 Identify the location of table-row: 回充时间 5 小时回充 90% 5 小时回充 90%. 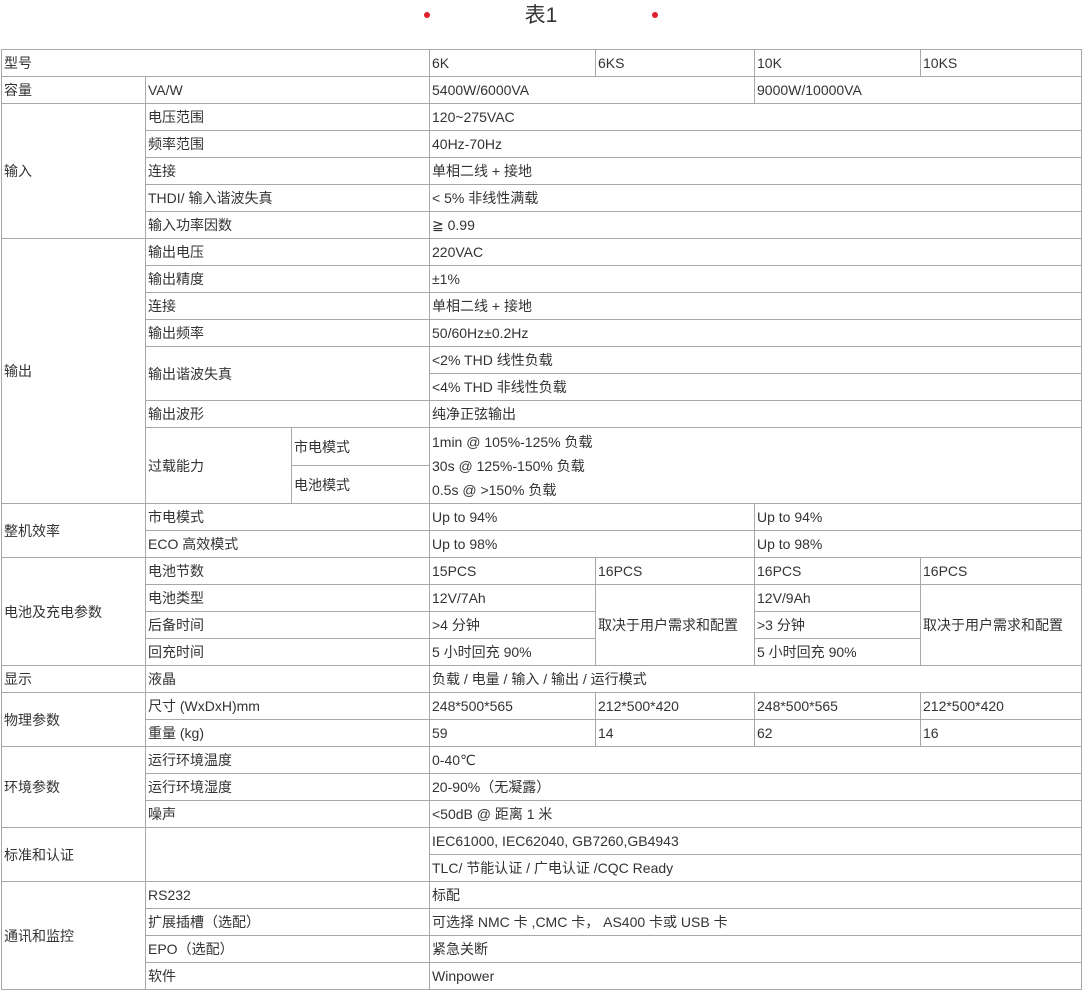
(542, 652).